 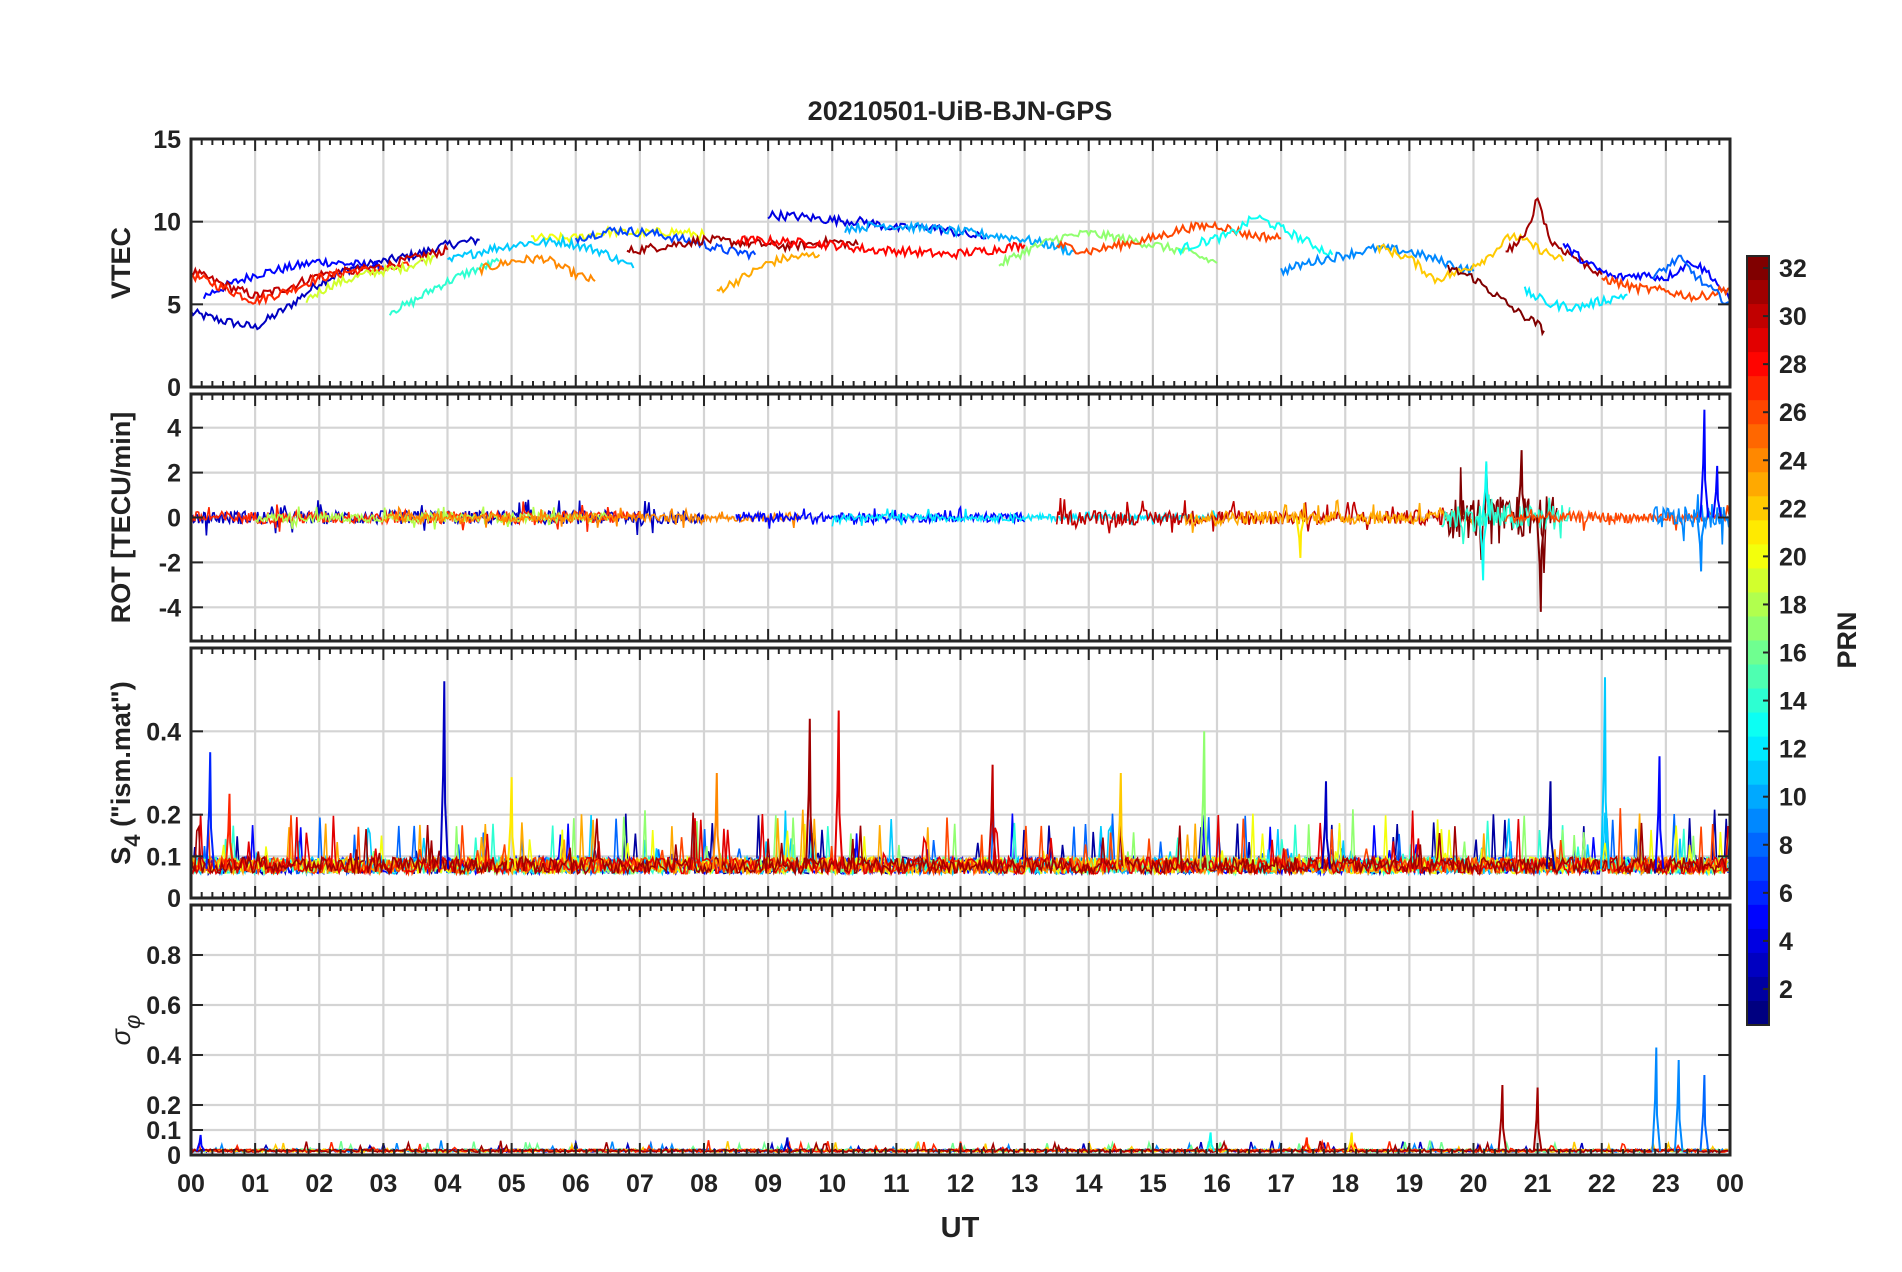 What do you see at coordinates (174, 899) in the screenshot?
I see `y-tick-label: 0` at bounding box center [174, 899].